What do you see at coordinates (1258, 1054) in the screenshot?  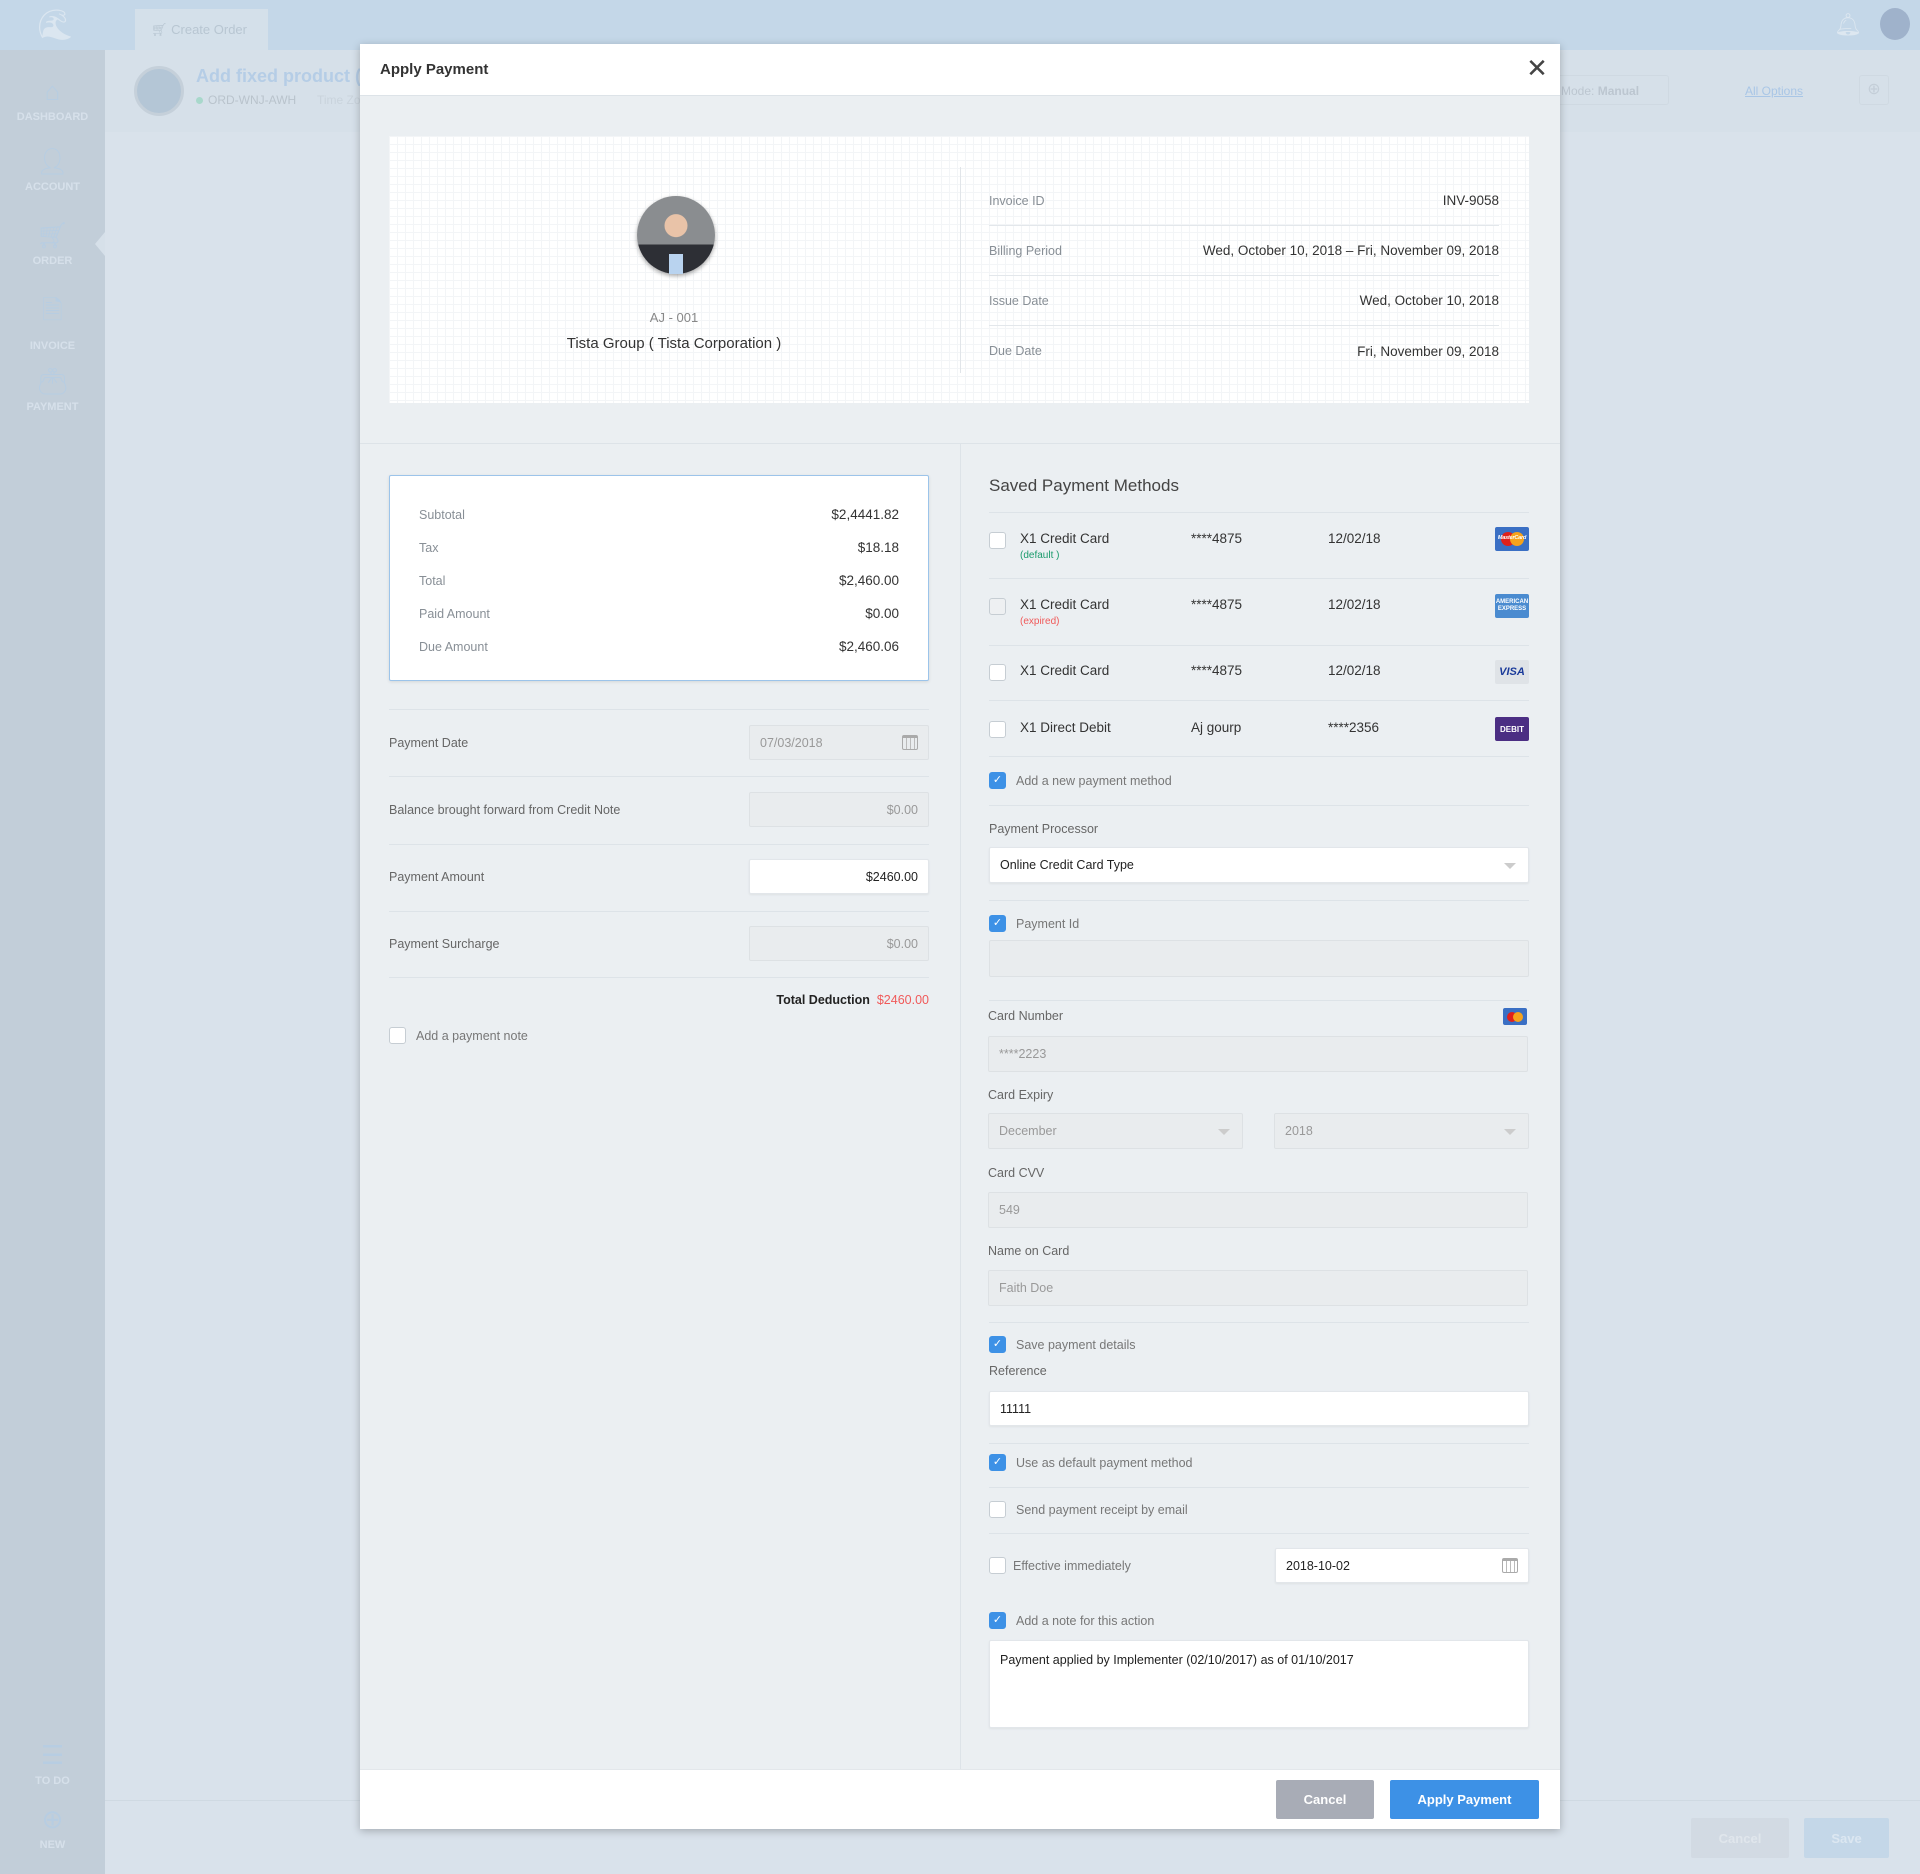 I see `card-number-input: ****2223` at bounding box center [1258, 1054].